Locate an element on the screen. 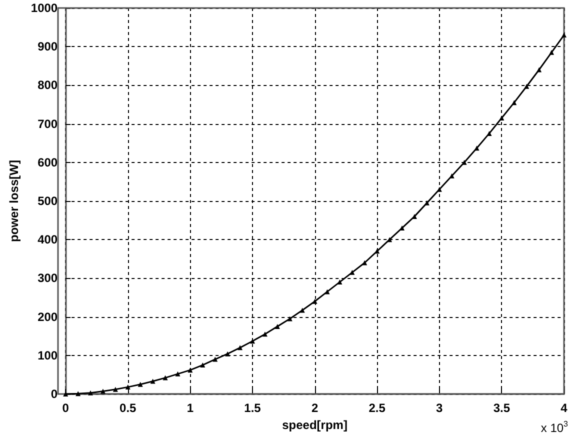 The image size is (574, 444). x-tick-label: 2 is located at coordinates (314, 408).